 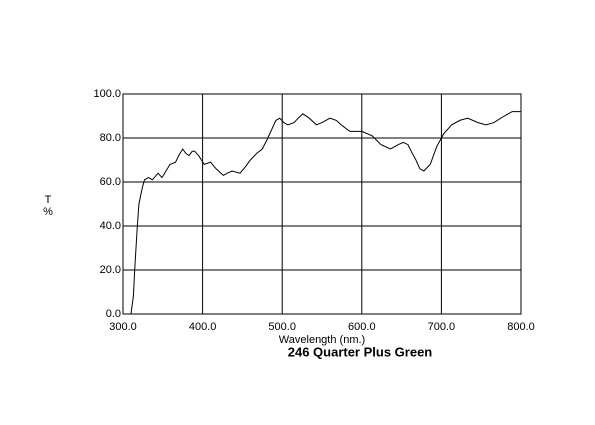 What do you see at coordinates (48, 212) in the screenshot?
I see `y-axis-unit: %` at bounding box center [48, 212].